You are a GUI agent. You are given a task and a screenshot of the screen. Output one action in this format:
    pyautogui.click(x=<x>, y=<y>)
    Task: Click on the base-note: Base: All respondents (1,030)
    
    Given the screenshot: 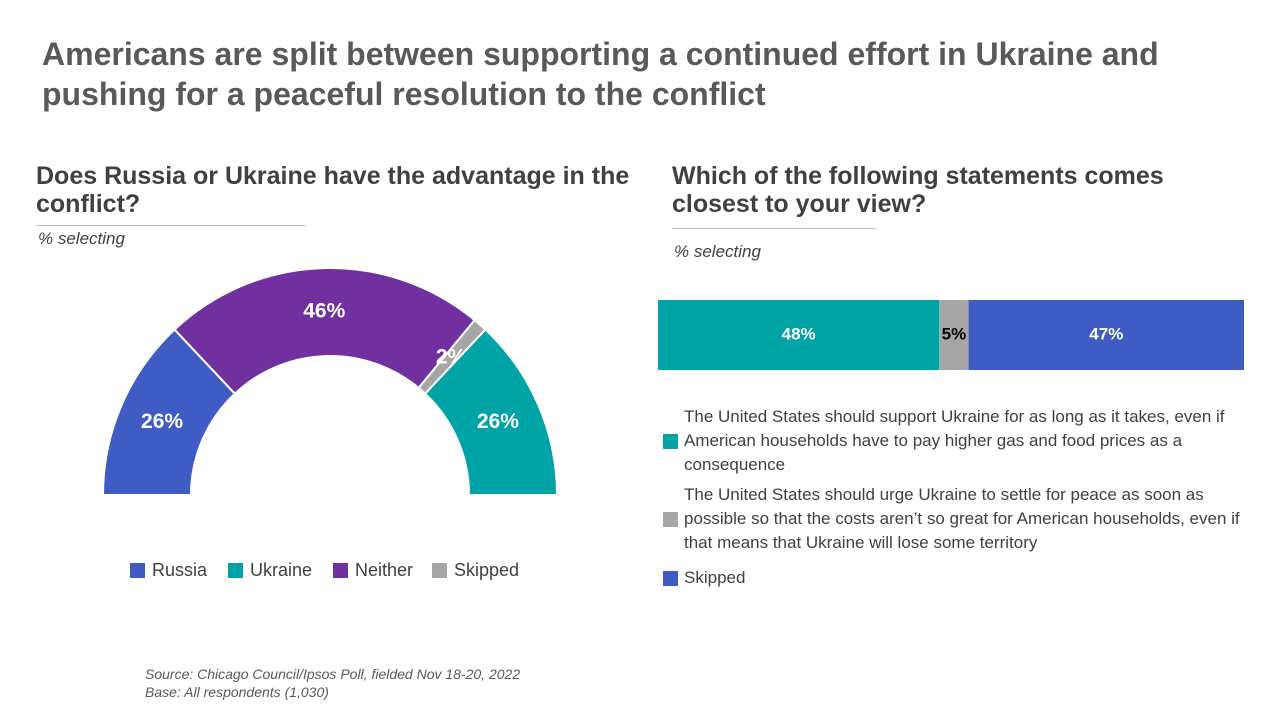 What is the action you would take?
    pyautogui.click(x=237, y=692)
    